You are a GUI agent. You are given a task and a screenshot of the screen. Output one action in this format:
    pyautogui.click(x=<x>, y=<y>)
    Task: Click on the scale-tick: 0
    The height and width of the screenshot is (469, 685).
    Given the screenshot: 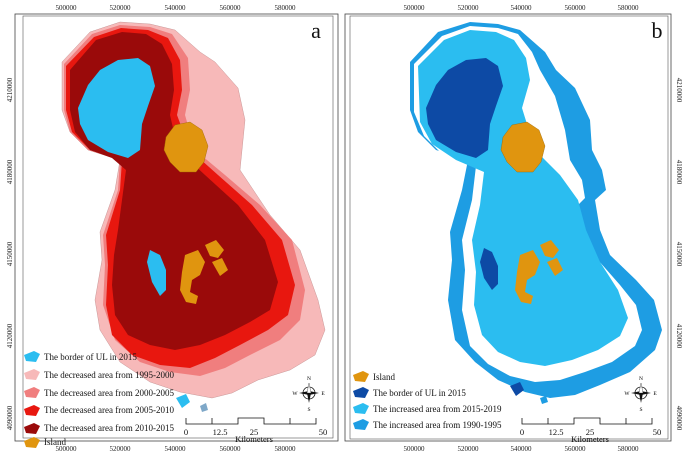 What is the action you would take?
    pyautogui.click(x=522, y=432)
    